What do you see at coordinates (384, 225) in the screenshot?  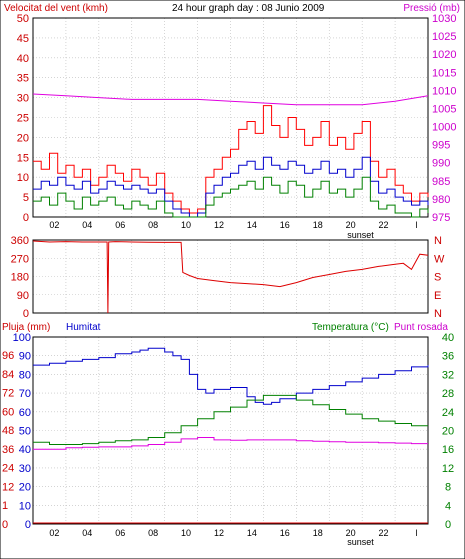 I see `time-tick-label: 22` at bounding box center [384, 225].